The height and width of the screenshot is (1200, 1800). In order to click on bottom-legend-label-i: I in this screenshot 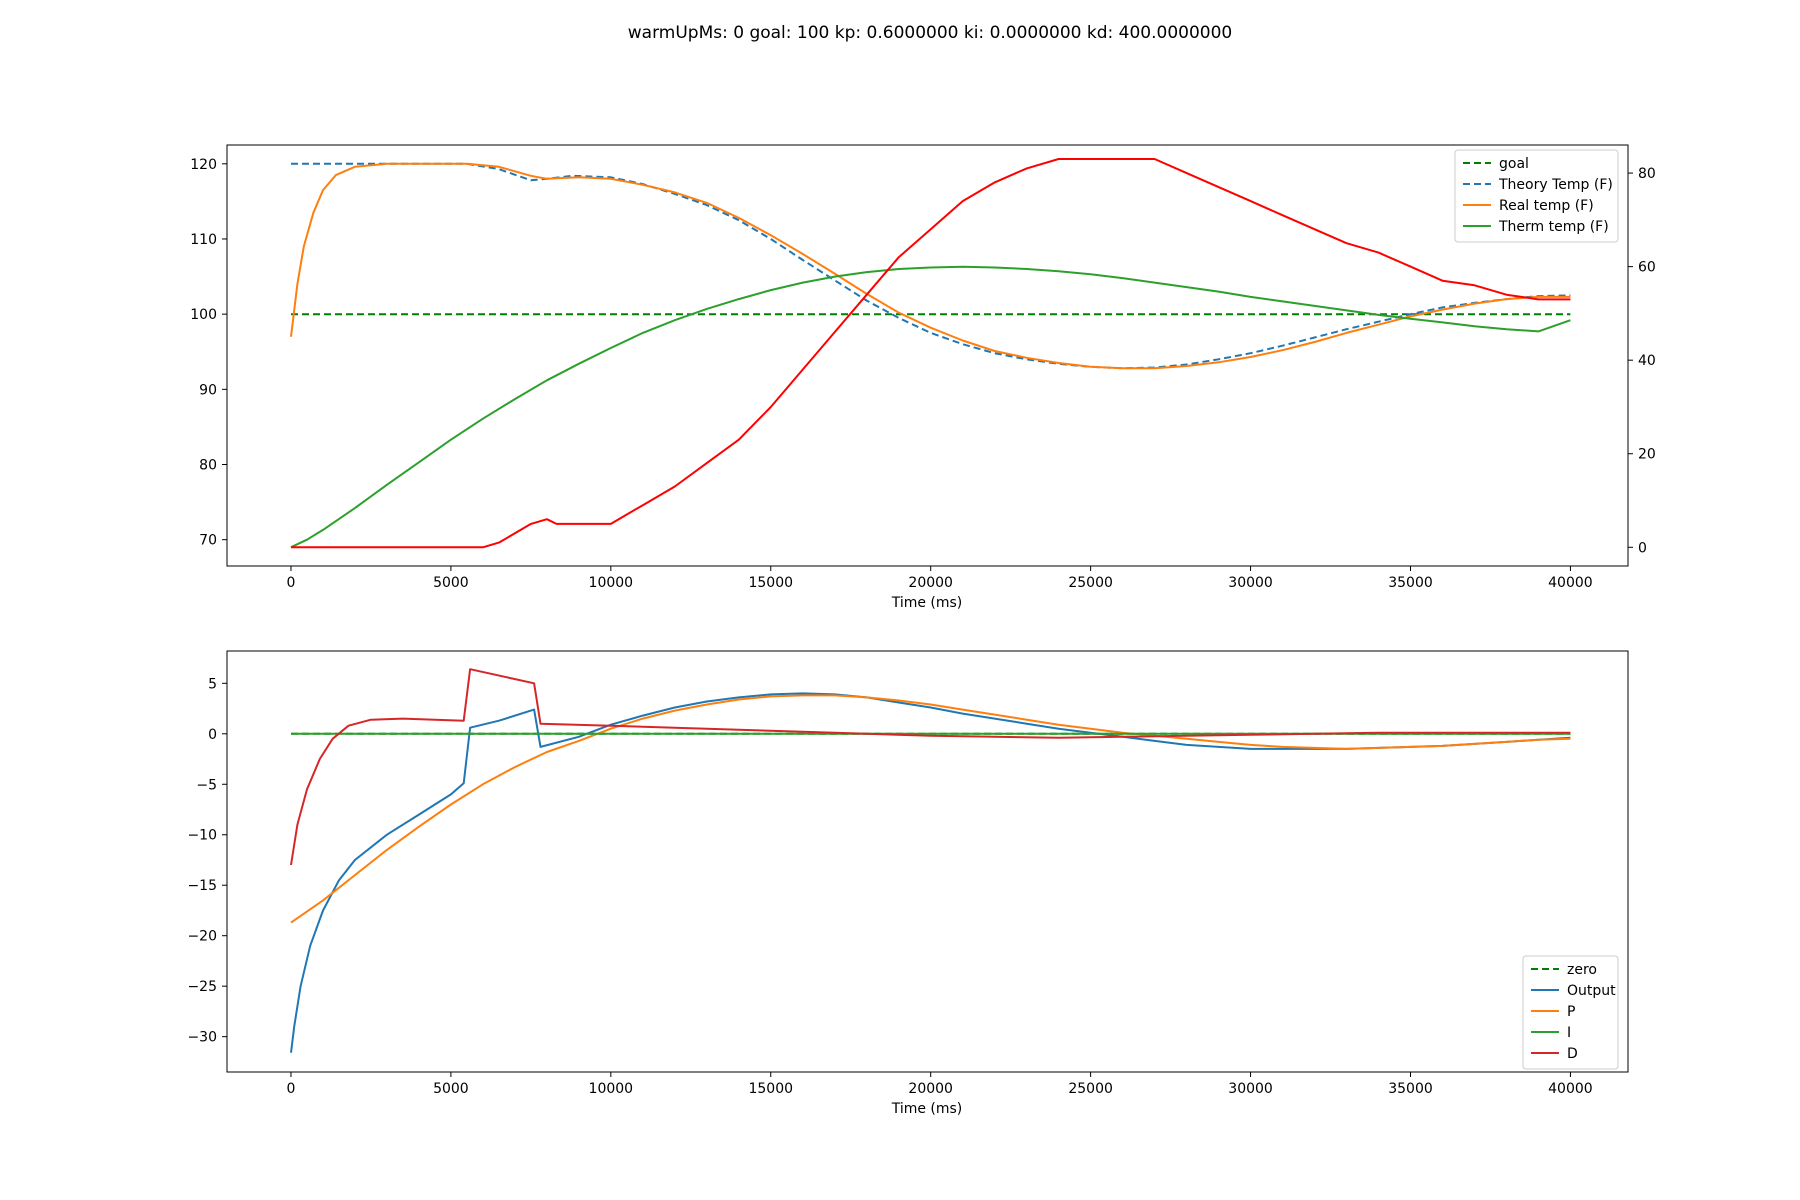, I will do `click(1569, 1033)`.